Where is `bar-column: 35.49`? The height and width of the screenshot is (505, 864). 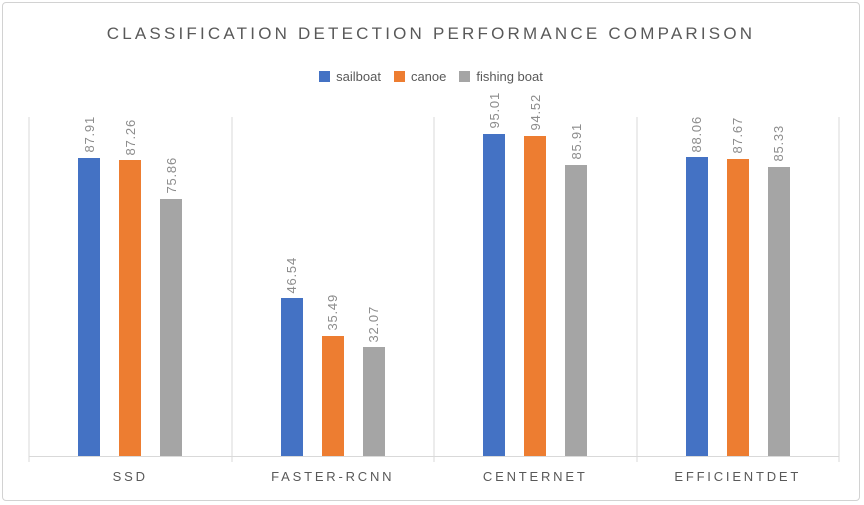 bar-column: 35.49 is located at coordinates (332, 286).